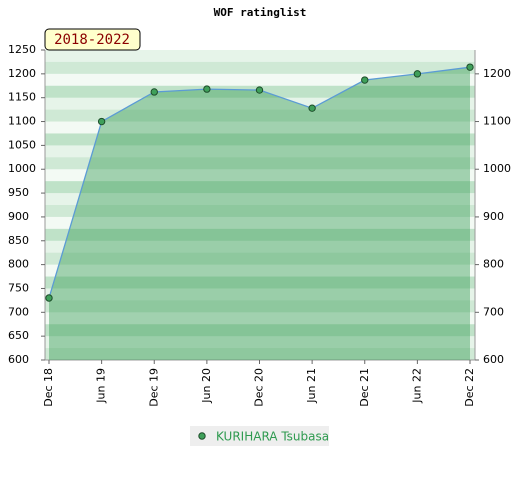  Describe the element at coordinates (493, 216) in the screenshot. I see `y2-tick-label: 900` at that location.